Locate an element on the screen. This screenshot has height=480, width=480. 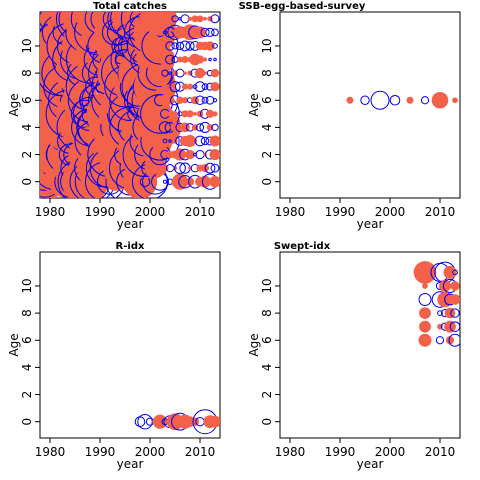
panel-title: R-idx is located at coordinates (130, 246).